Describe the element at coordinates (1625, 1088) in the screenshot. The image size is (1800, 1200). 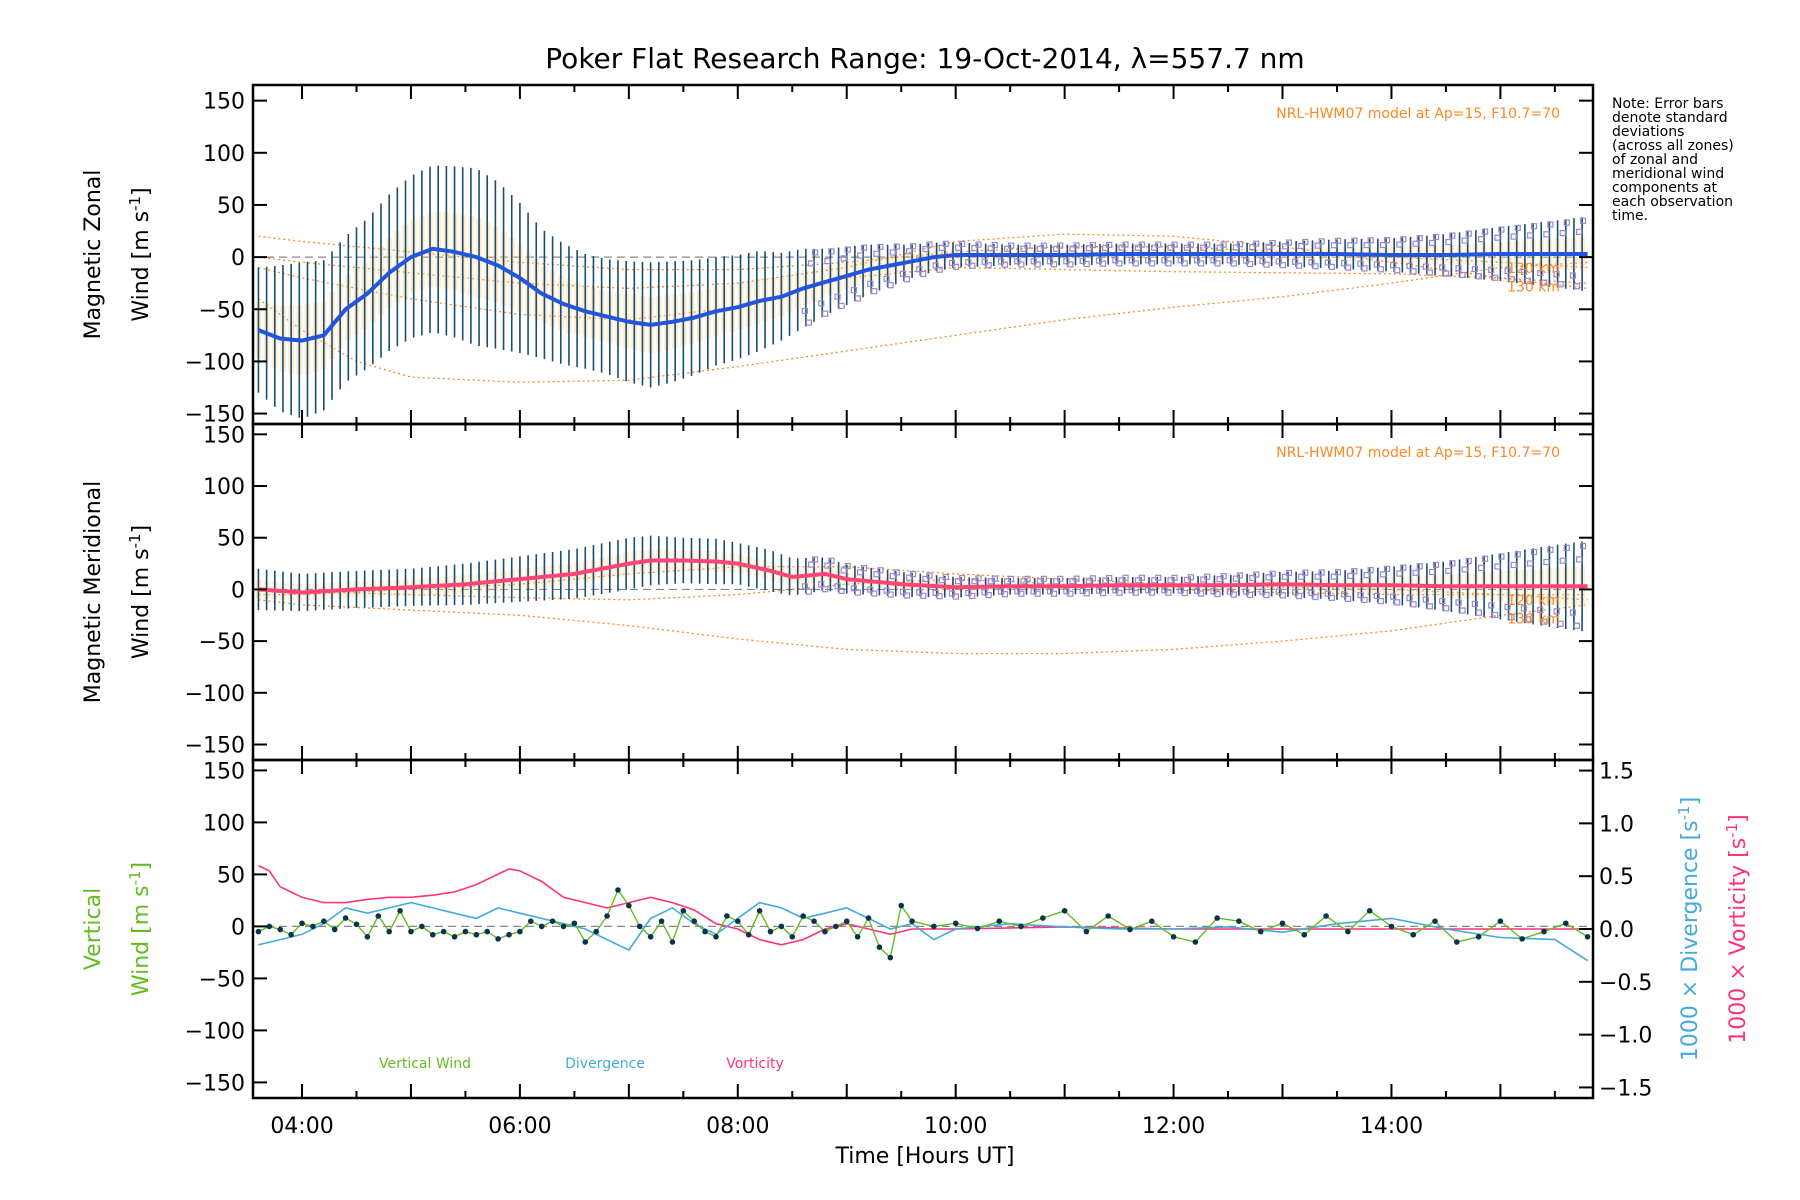
I see `y2-tick-label: −1.5` at that location.